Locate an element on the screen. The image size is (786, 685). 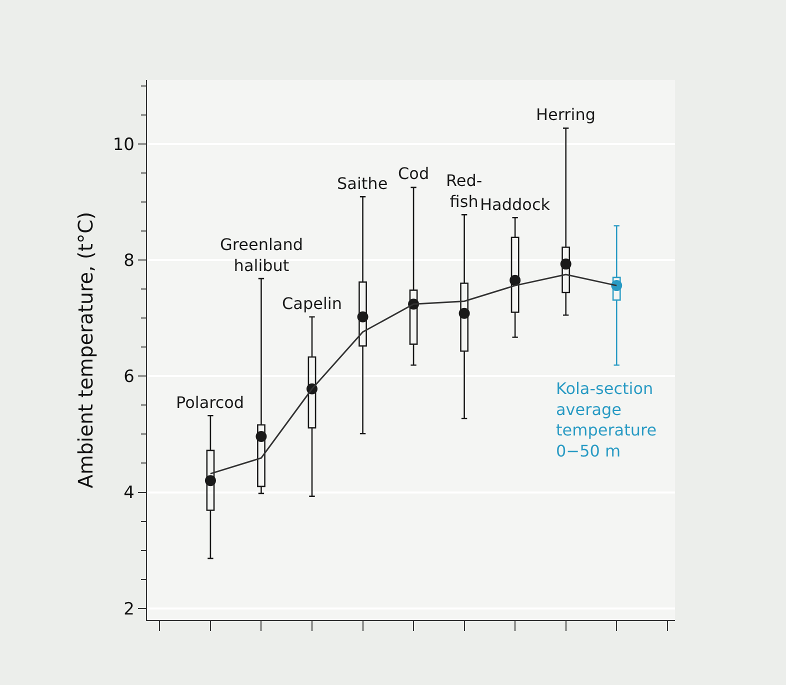
y-tick-label: 2 is located at coordinates (129, 609).